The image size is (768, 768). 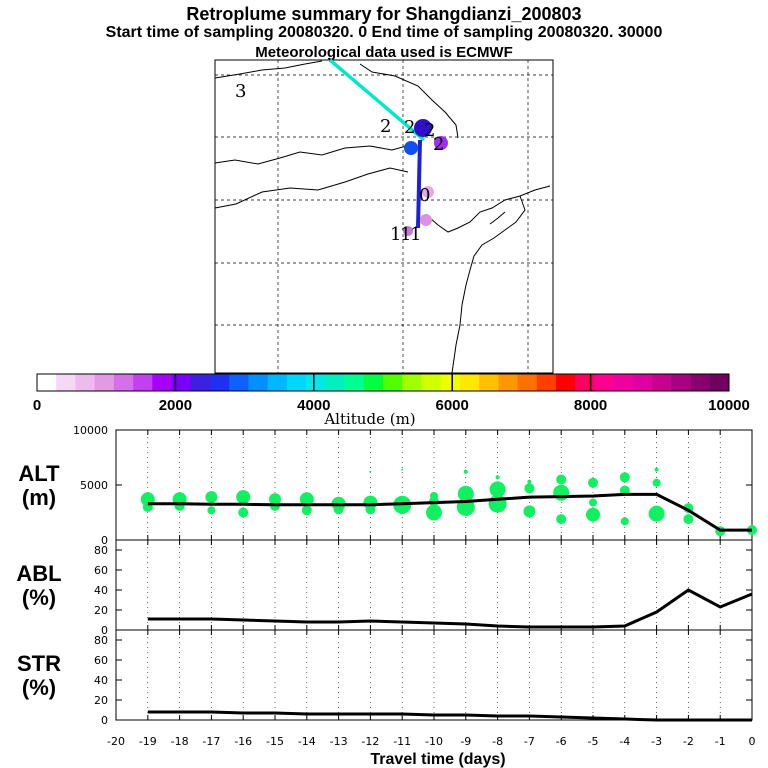 I want to click on x-tick-label: -6, so click(x=561, y=741).